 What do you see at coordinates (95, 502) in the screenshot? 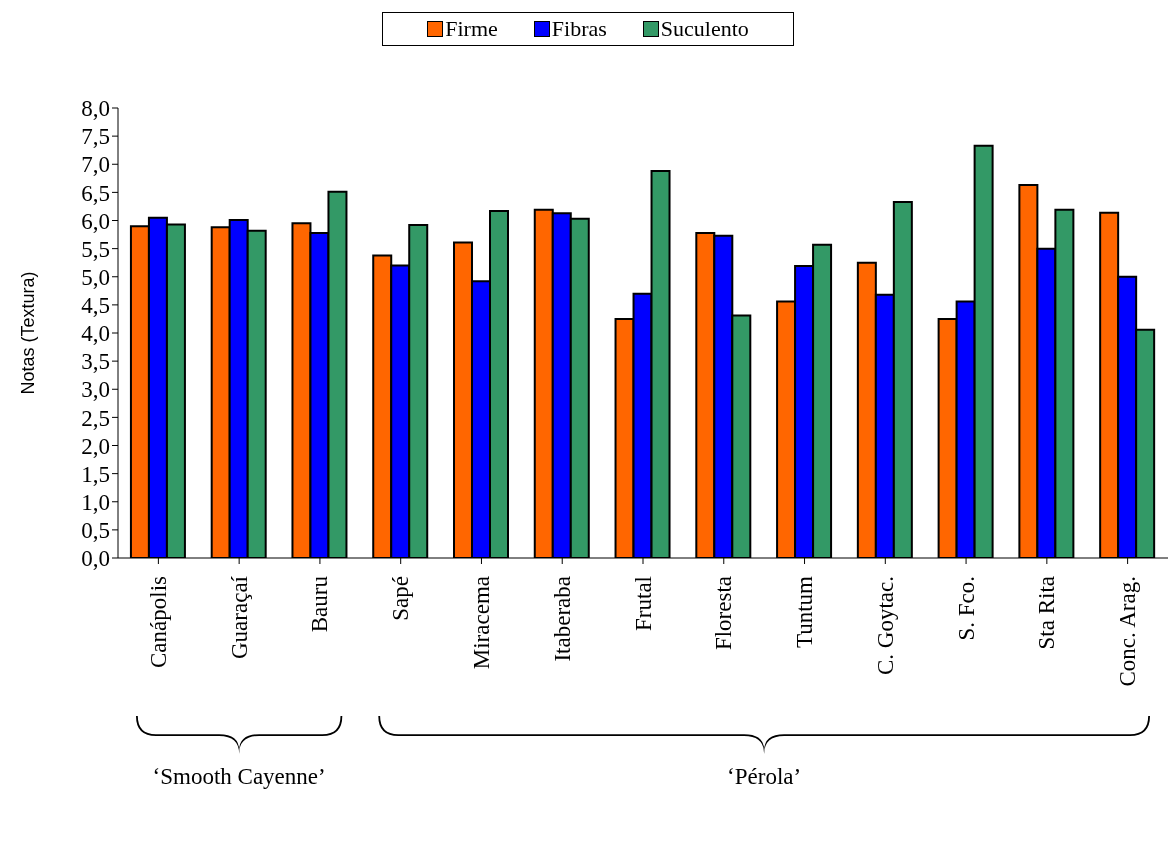
I see `y-tick-label: 1,0` at bounding box center [95, 502].